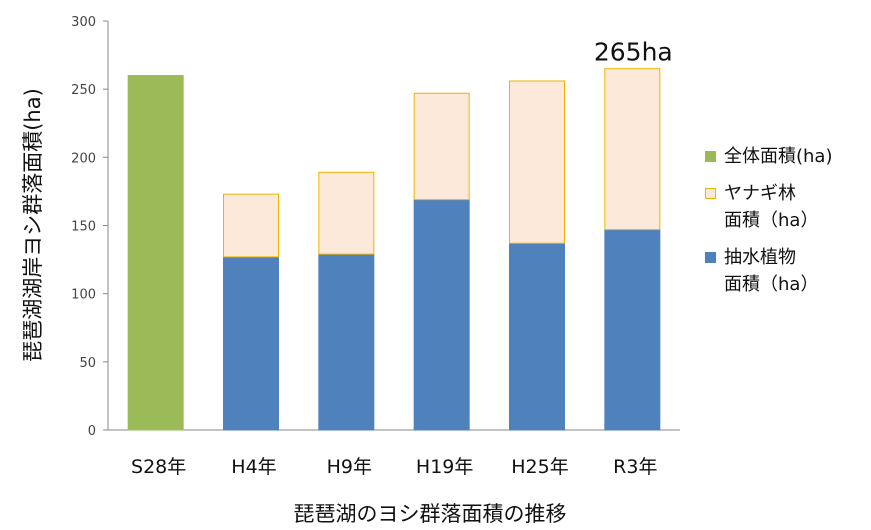 This screenshot has height=530, width=871. What do you see at coordinates (635, 467) in the screenshot?
I see `x-category-label: R3年` at bounding box center [635, 467].